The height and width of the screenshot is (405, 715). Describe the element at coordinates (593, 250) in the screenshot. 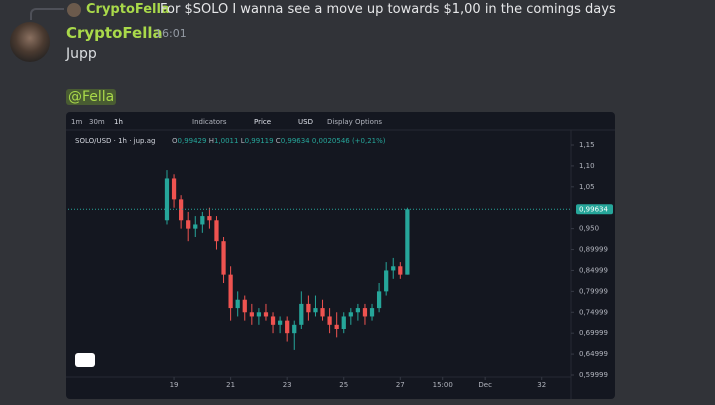

I see `y-tick-label: 0,89999` at that location.